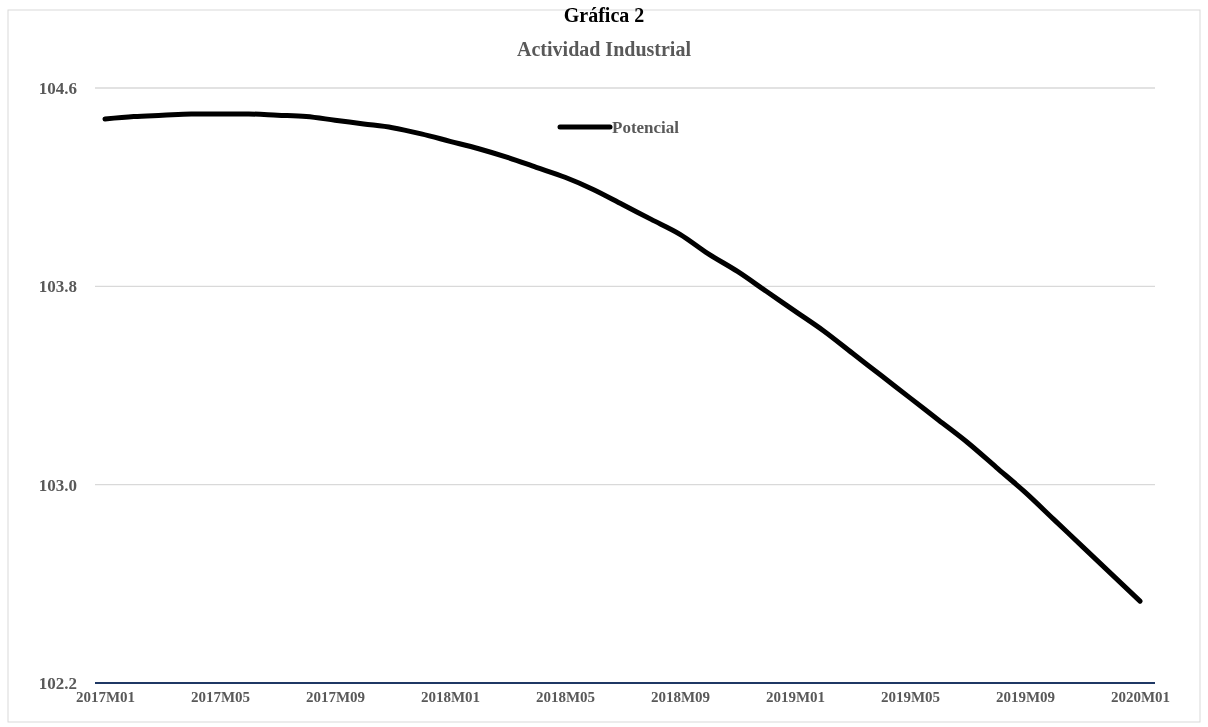 Image resolution: width=1208 pixels, height=727 pixels. What do you see at coordinates (220, 696) in the screenshot?
I see `x-tick-label: 2017M05` at bounding box center [220, 696].